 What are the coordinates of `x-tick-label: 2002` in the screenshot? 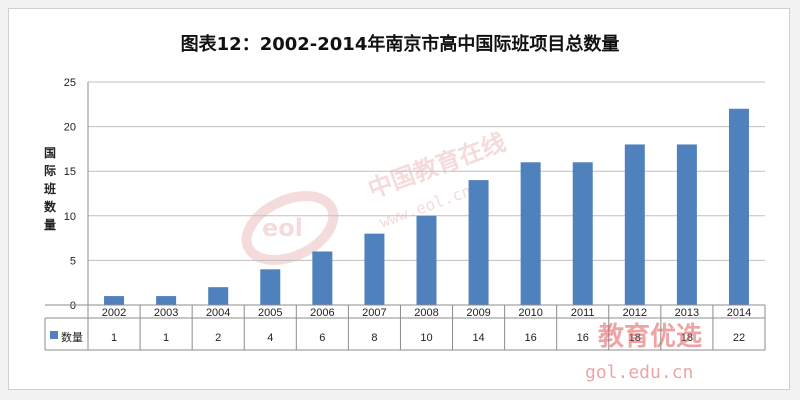 It's located at (114, 313).